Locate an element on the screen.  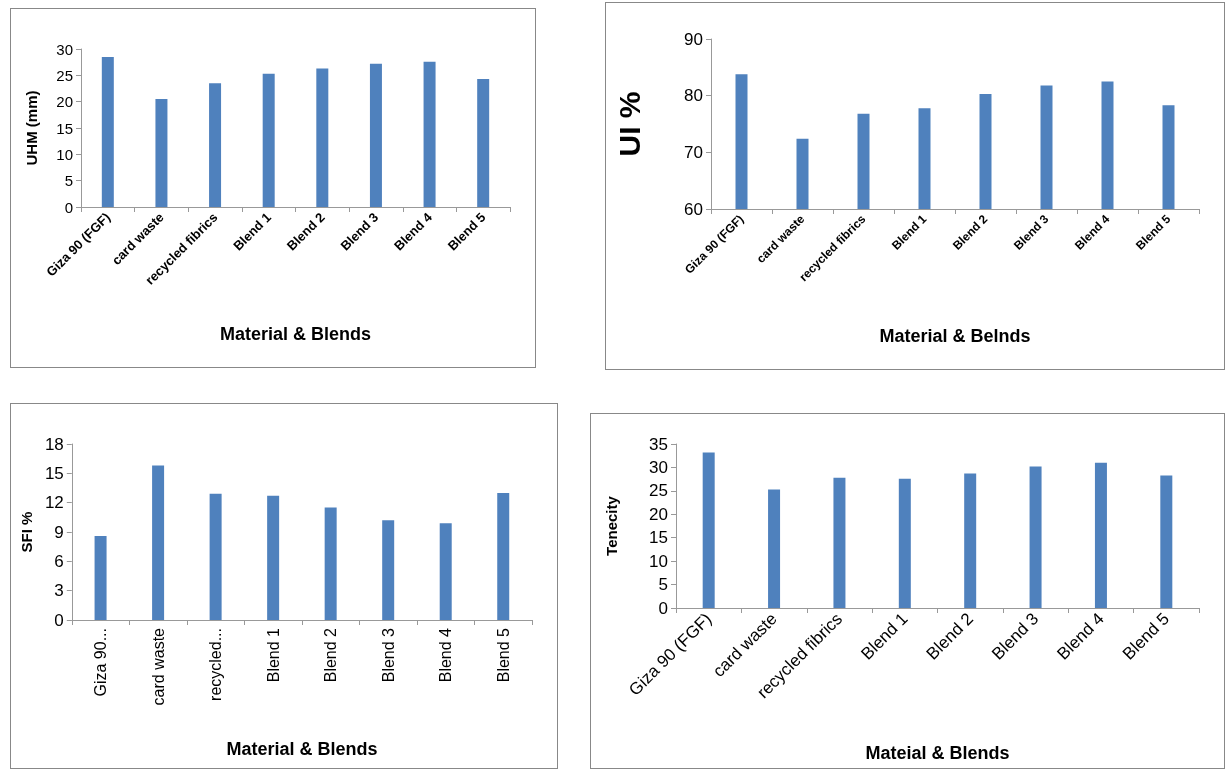
y-tick-label: 6 is located at coordinates (59, 561).